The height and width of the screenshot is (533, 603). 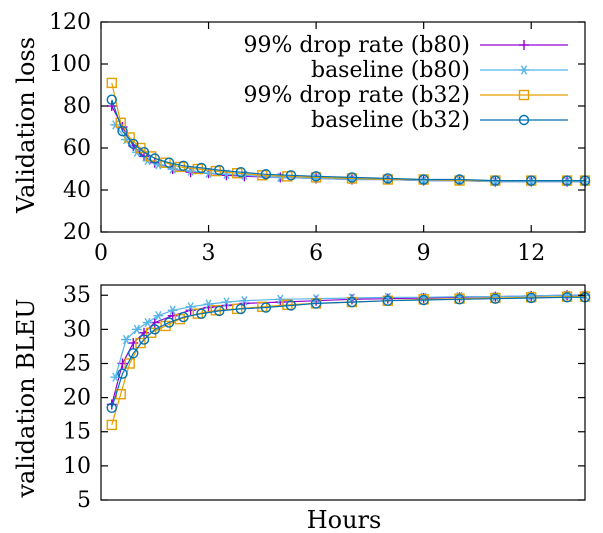 I want to click on bleu-ytick-label-1: 10, so click(x=77, y=466).